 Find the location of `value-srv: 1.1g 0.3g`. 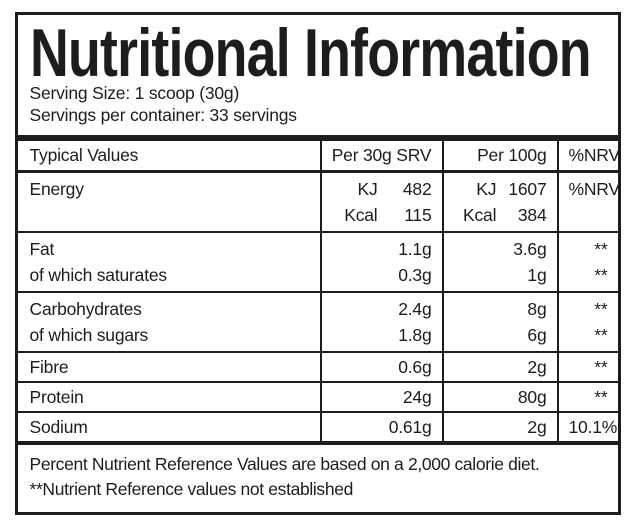

value-srv: 1.1g 0.3g is located at coordinates (380, 261).